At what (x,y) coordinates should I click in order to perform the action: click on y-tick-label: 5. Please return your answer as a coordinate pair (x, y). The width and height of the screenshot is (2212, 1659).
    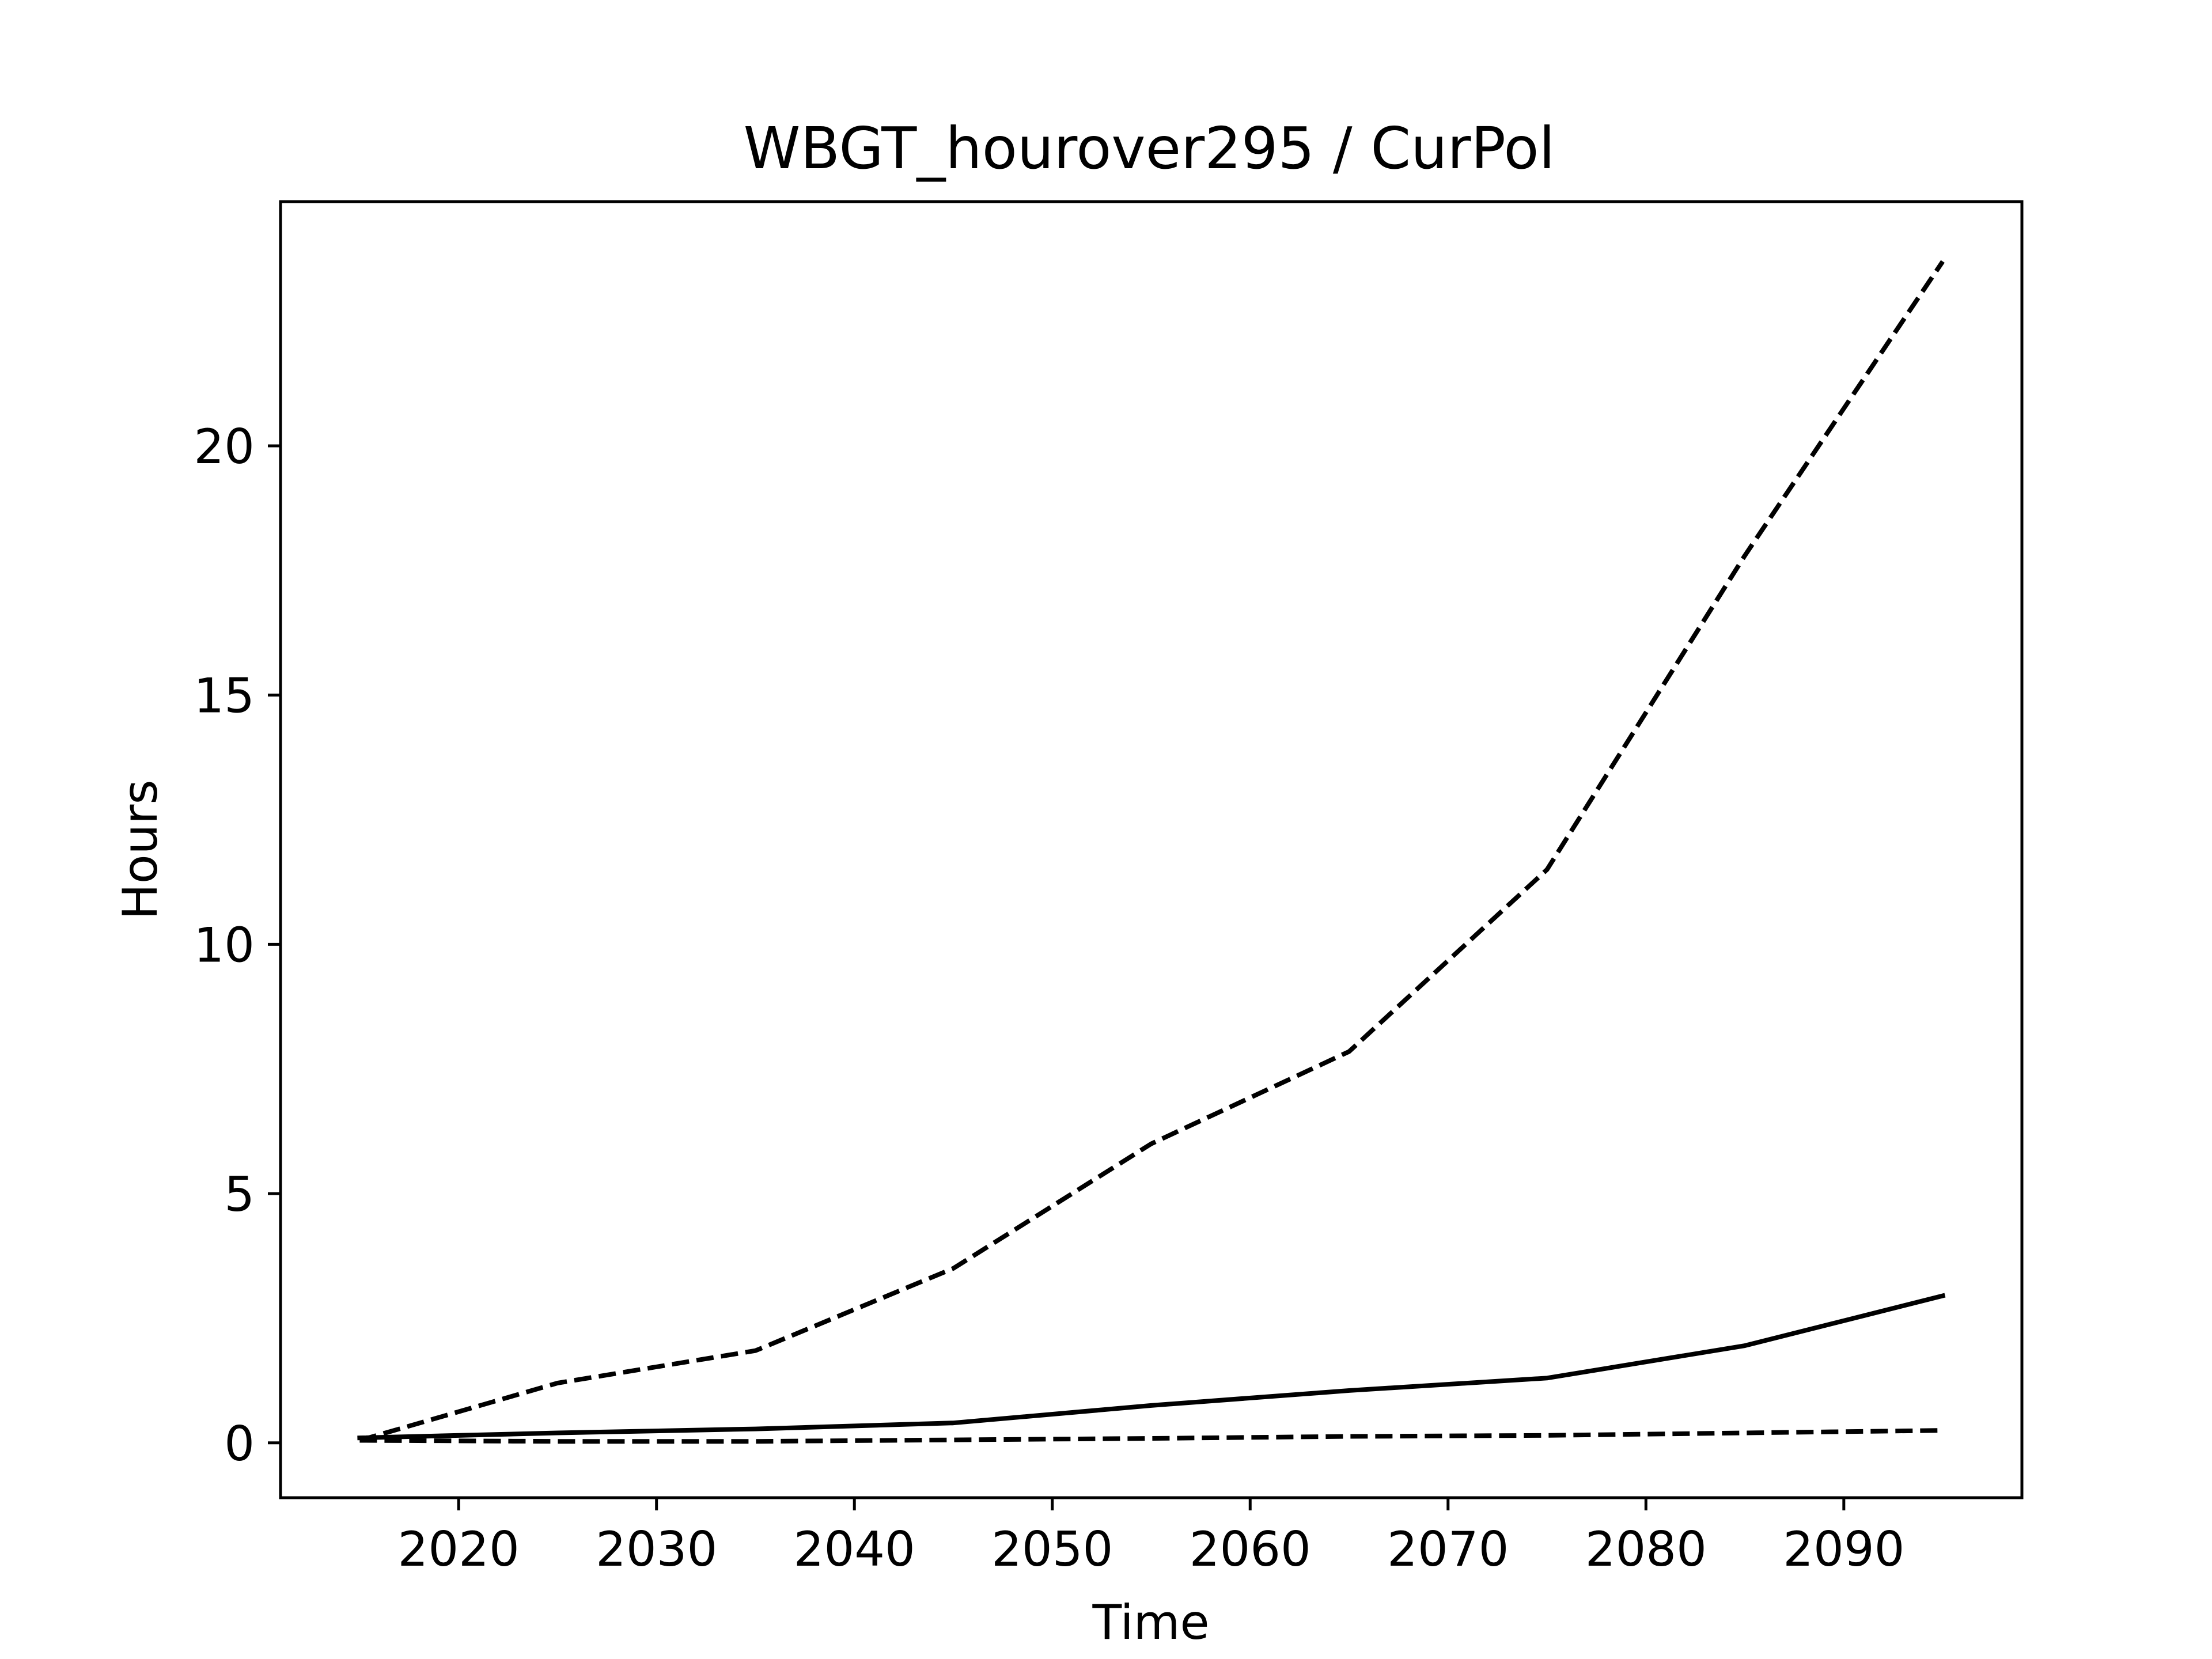
    Looking at the image, I should click on (239, 1194).